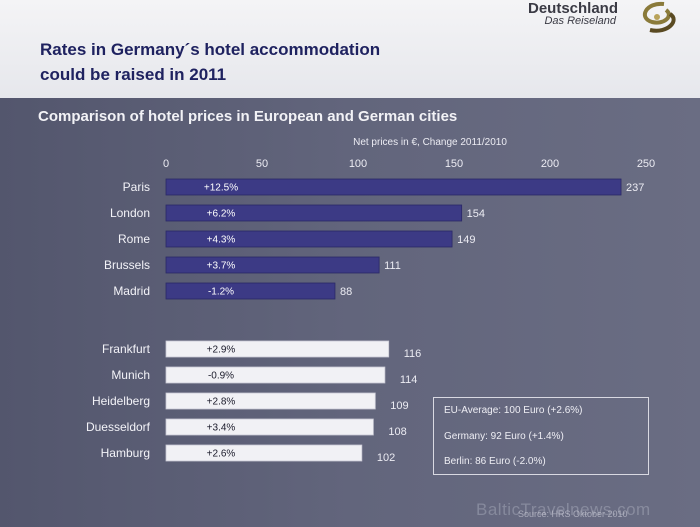 The width and height of the screenshot is (700, 527). I want to click on x-tick-label: 50, so click(262, 164).